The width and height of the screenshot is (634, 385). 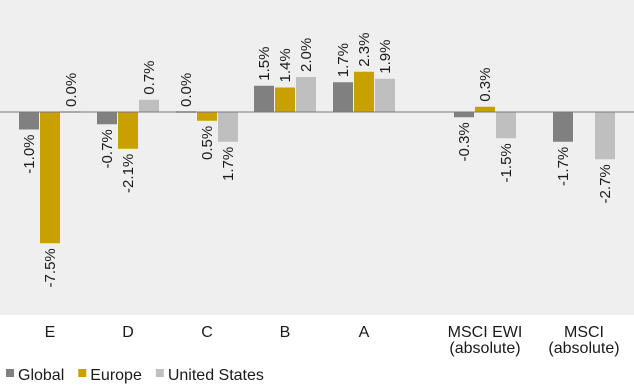 What do you see at coordinates (50, 178) in the screenshot?
I see `bar-europe-e` at bounding box center [50, 178].